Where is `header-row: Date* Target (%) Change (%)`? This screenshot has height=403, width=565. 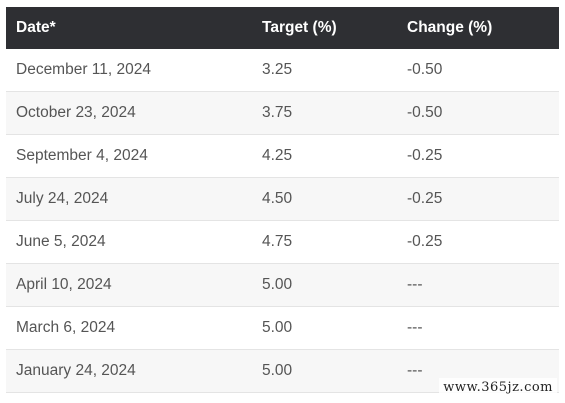 header-row: Date* Target (%) Change (%) is located at coordinates (282, 28).